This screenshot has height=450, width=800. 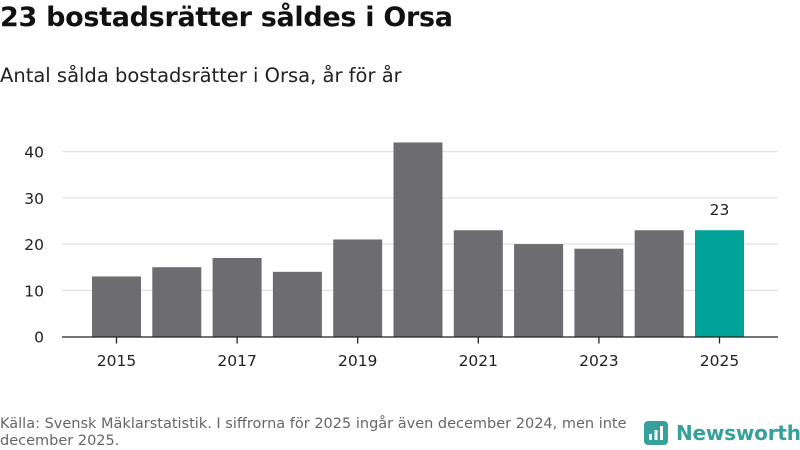 I want to click on y-tick-label: 20, so click(x=34, y=245).